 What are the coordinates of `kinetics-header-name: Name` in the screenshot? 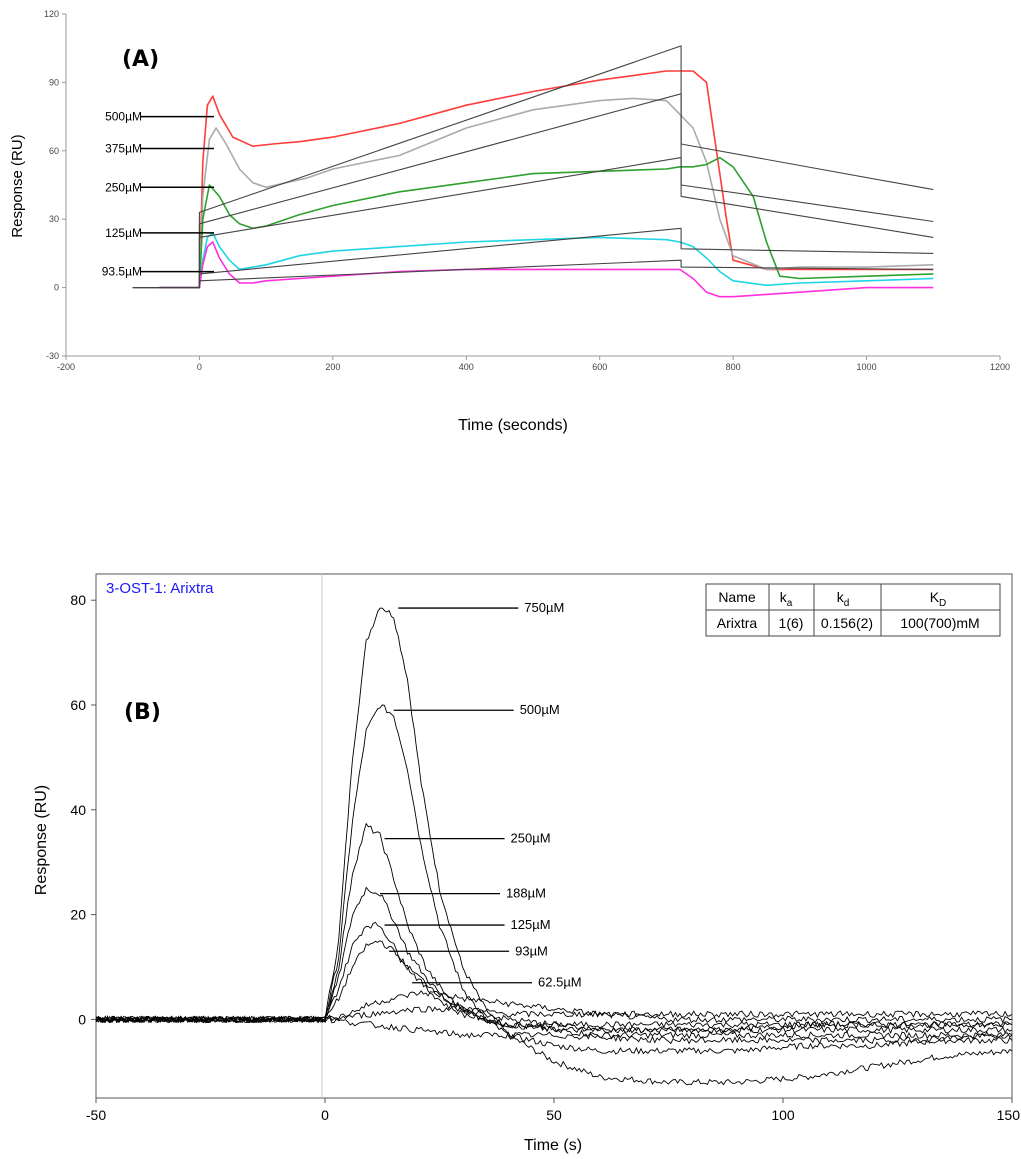 It's located at (737, 597).